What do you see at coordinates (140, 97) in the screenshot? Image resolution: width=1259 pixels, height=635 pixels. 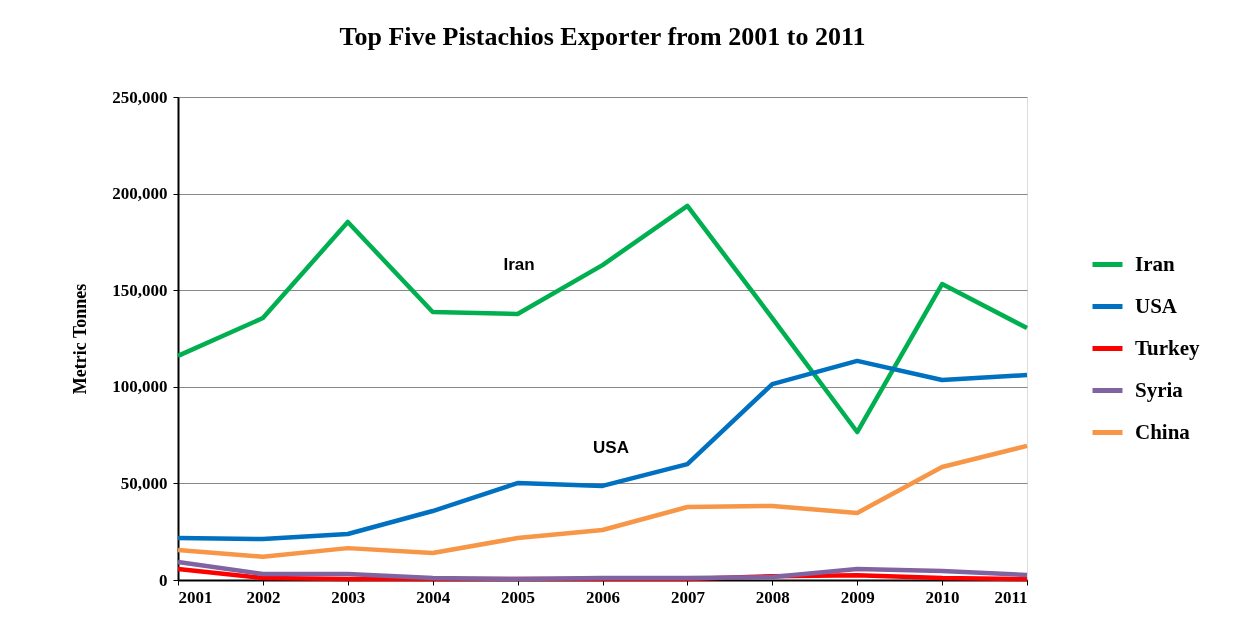 I see `y-tick-label: 250,000` at bounding box center [140, 97].